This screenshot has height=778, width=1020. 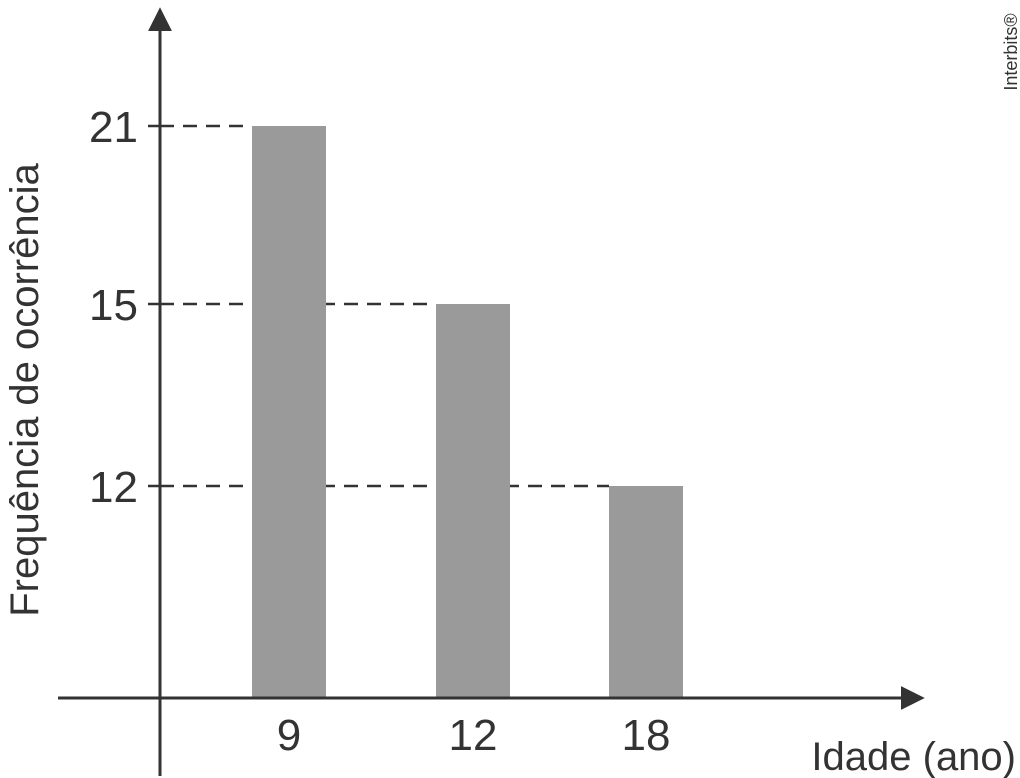 I want to click on y-tick-labels: 21 15 12, so click(x=113, y=307).